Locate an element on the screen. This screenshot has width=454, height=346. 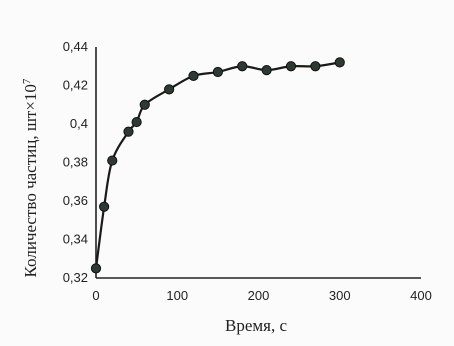
y-tick-label: 0,34 is located at coordinates (75, 239).